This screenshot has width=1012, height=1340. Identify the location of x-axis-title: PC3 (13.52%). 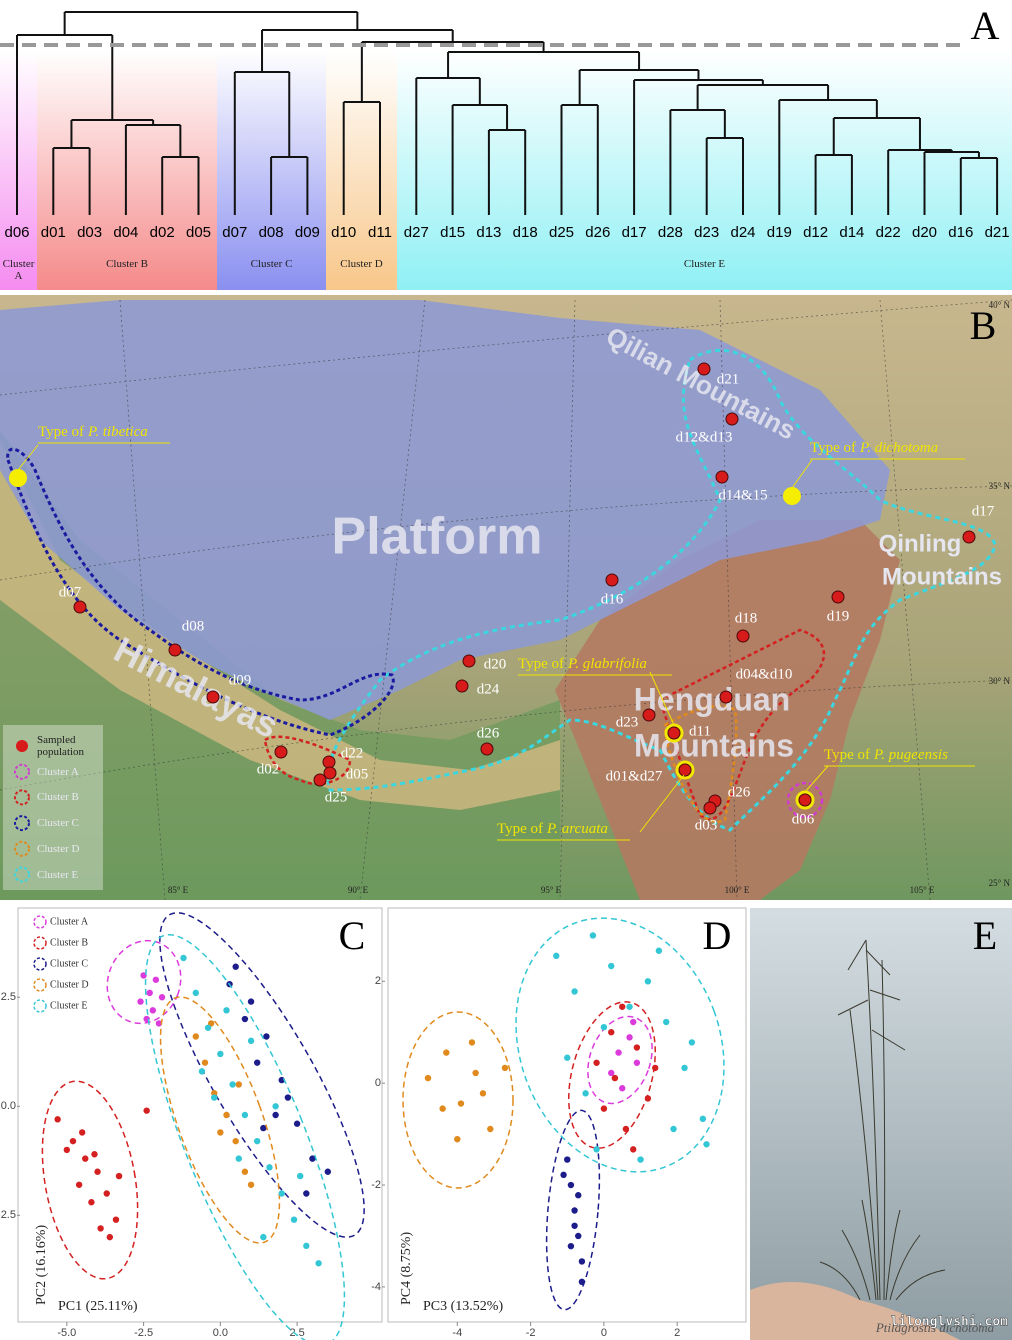
(463, 1306).